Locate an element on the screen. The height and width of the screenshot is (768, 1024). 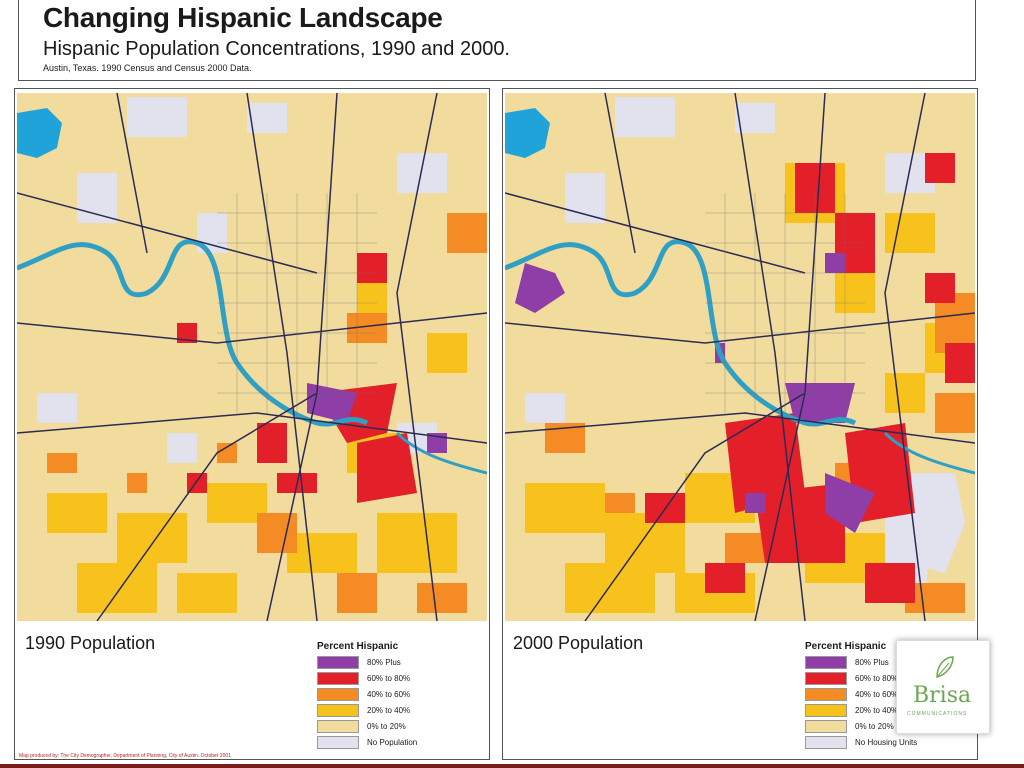
slide-edge is located at coordinates (5, 384).